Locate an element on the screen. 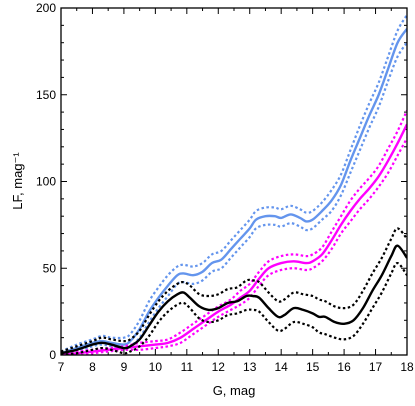 The width and height of the screenshot is (415, 406). x-tick-label: 18 is located at coordinates (407, 367).